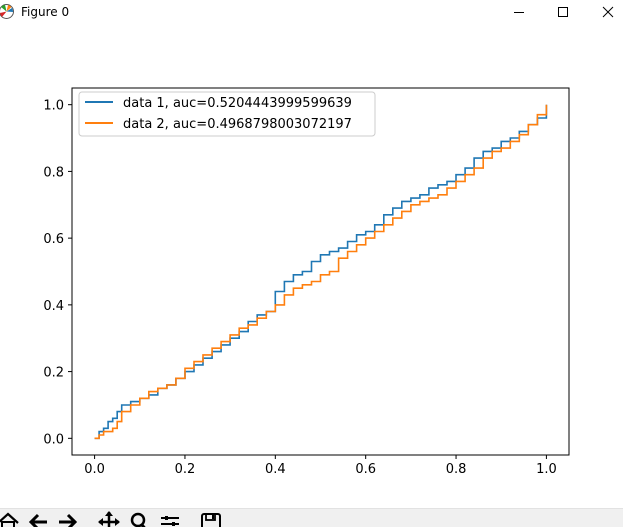  What do you see at coordinates (53, 106) in the screenshot?
I see `y-tick-label: 1.0` at bounding box center [53, 106].